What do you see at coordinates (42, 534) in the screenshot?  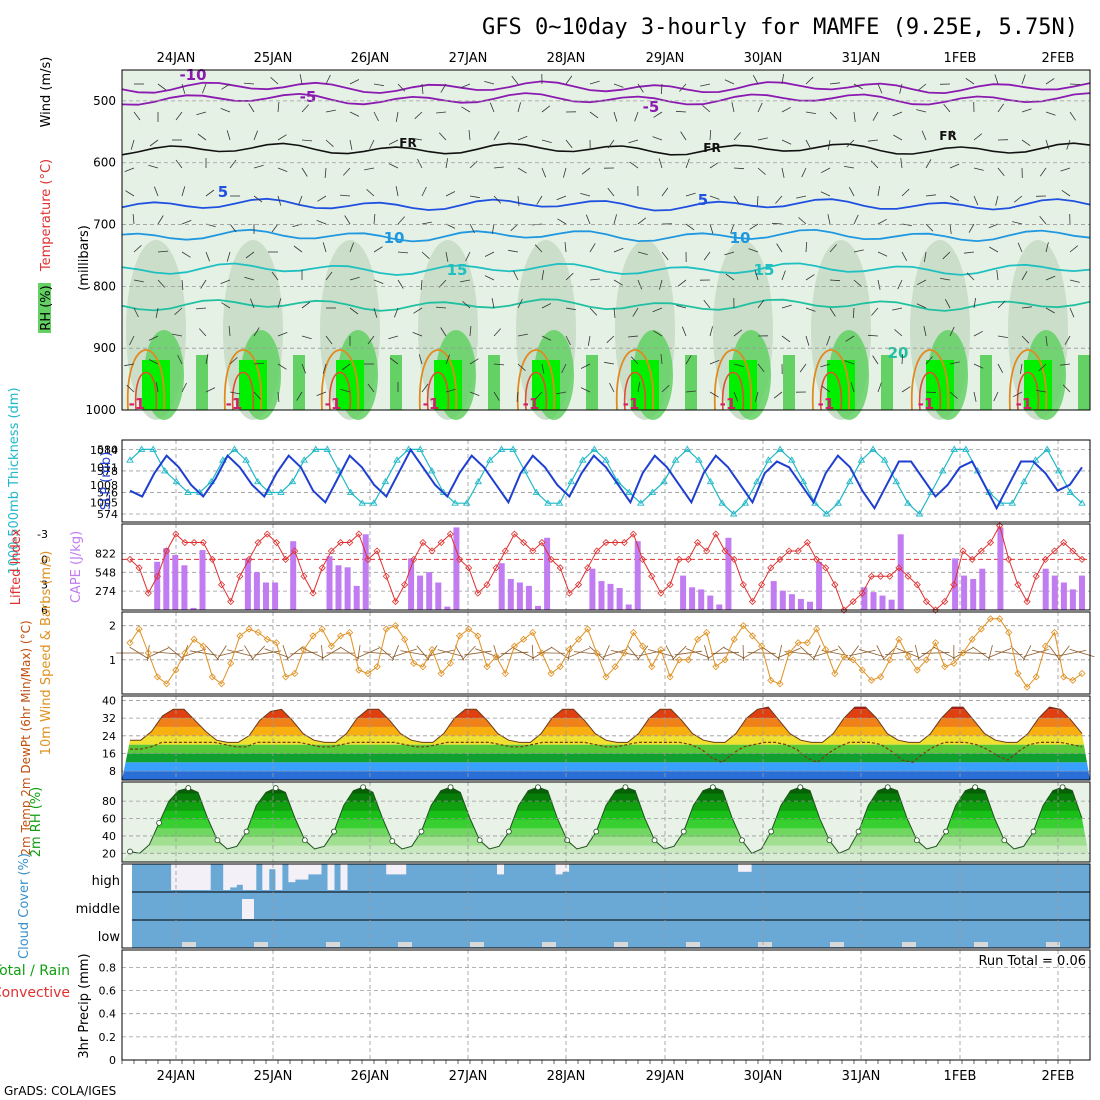 I see `li-tick-label: -3` at bounding box center [42, 534].